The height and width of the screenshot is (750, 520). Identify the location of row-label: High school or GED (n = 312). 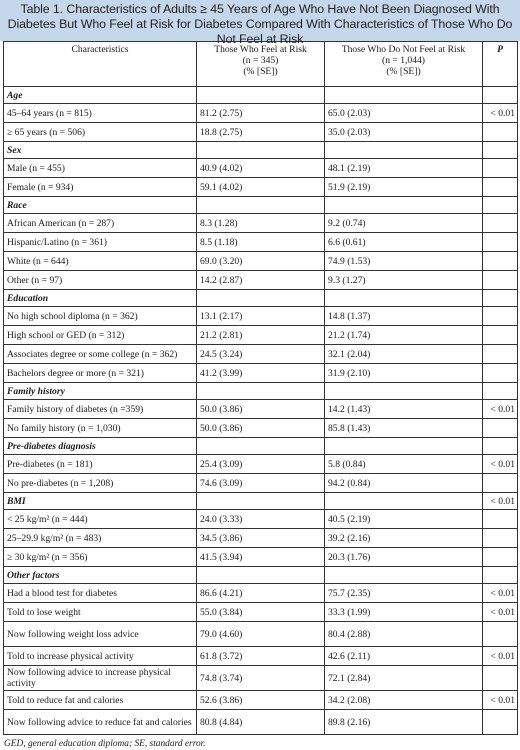
(100, 335).